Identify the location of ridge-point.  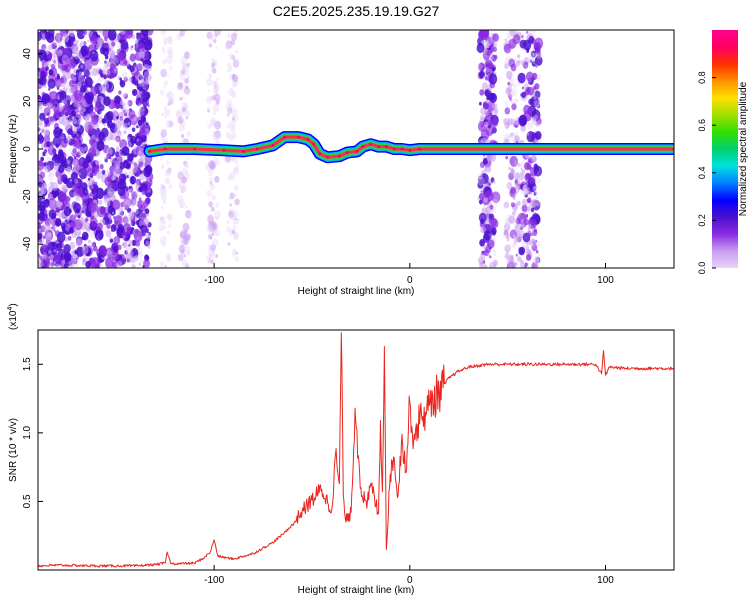
(273, 145).